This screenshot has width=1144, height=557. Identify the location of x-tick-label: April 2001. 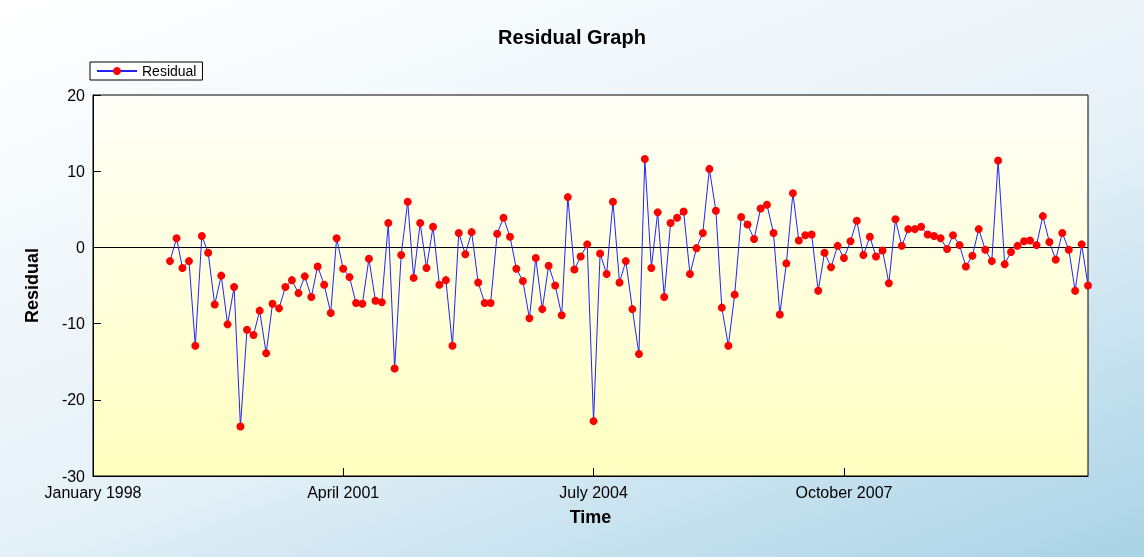
(343, 492).